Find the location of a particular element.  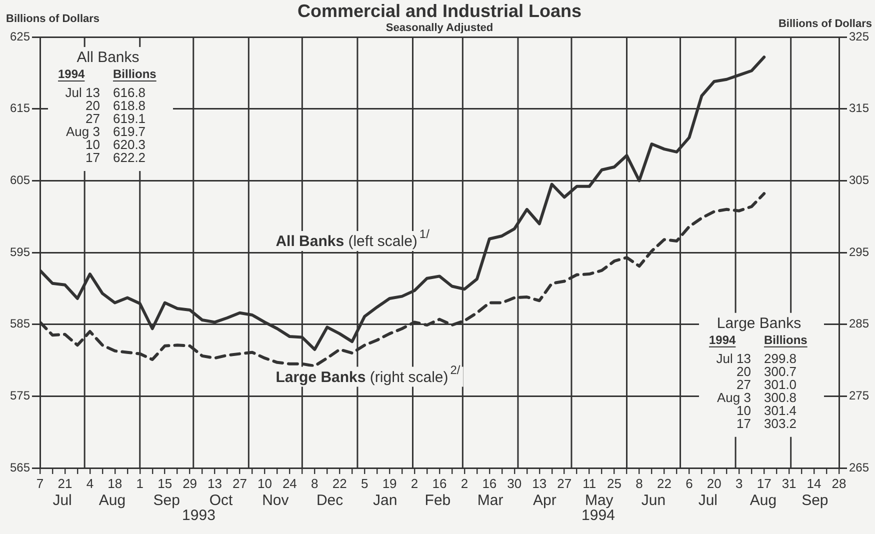

x-tick-label: 4 is located at coordinates (90, 483).